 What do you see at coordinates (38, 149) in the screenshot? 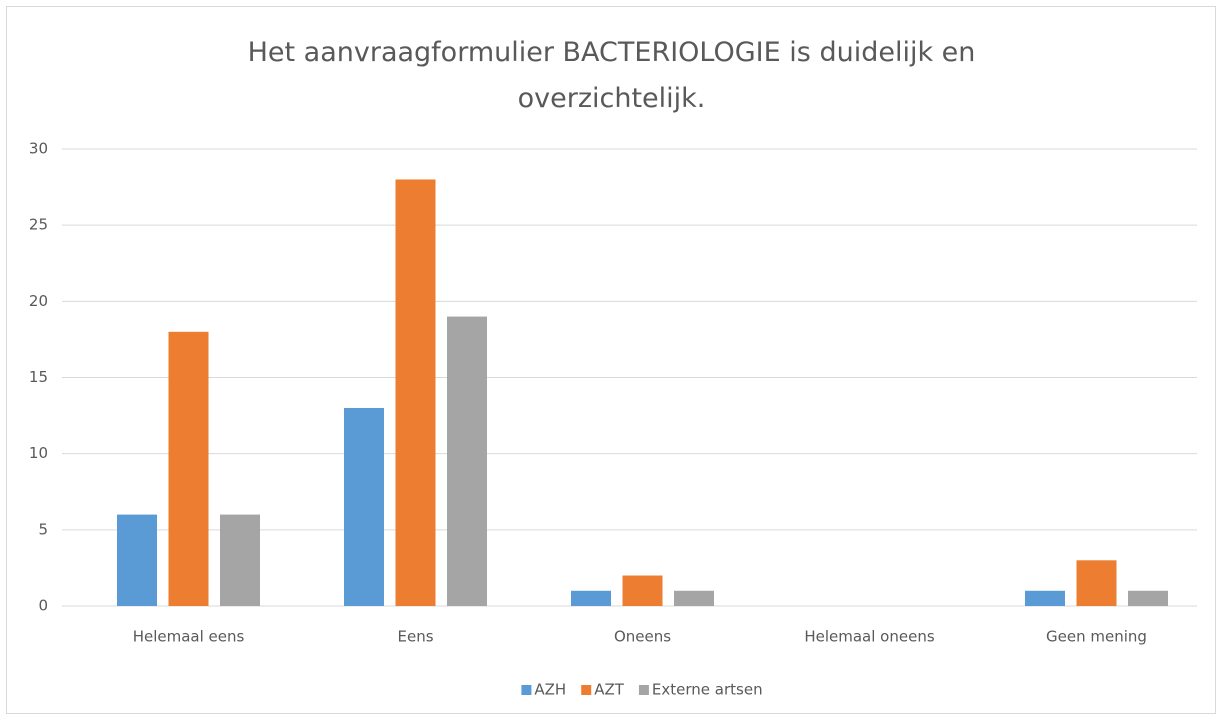
I see `y-tick-label: 30` at bounding box center [38, 149].